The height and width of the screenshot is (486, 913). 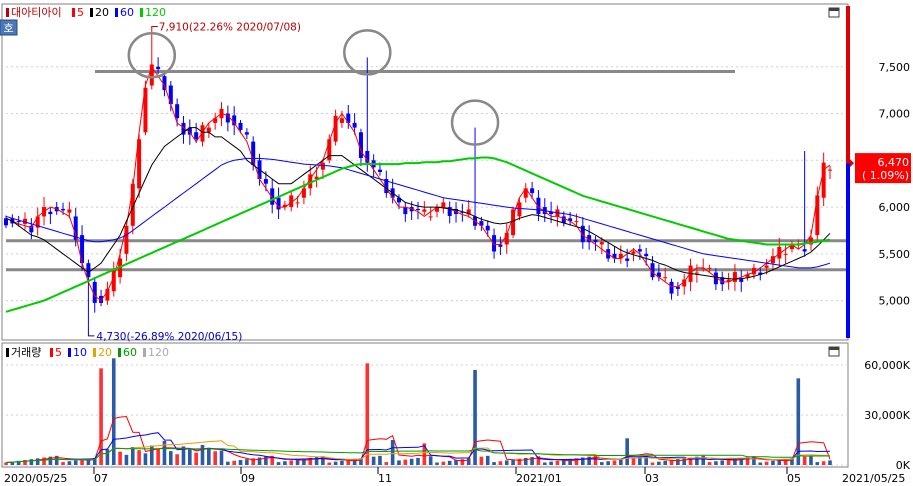 I want to click on side-toggle-bg, so click(x=9, y=27).